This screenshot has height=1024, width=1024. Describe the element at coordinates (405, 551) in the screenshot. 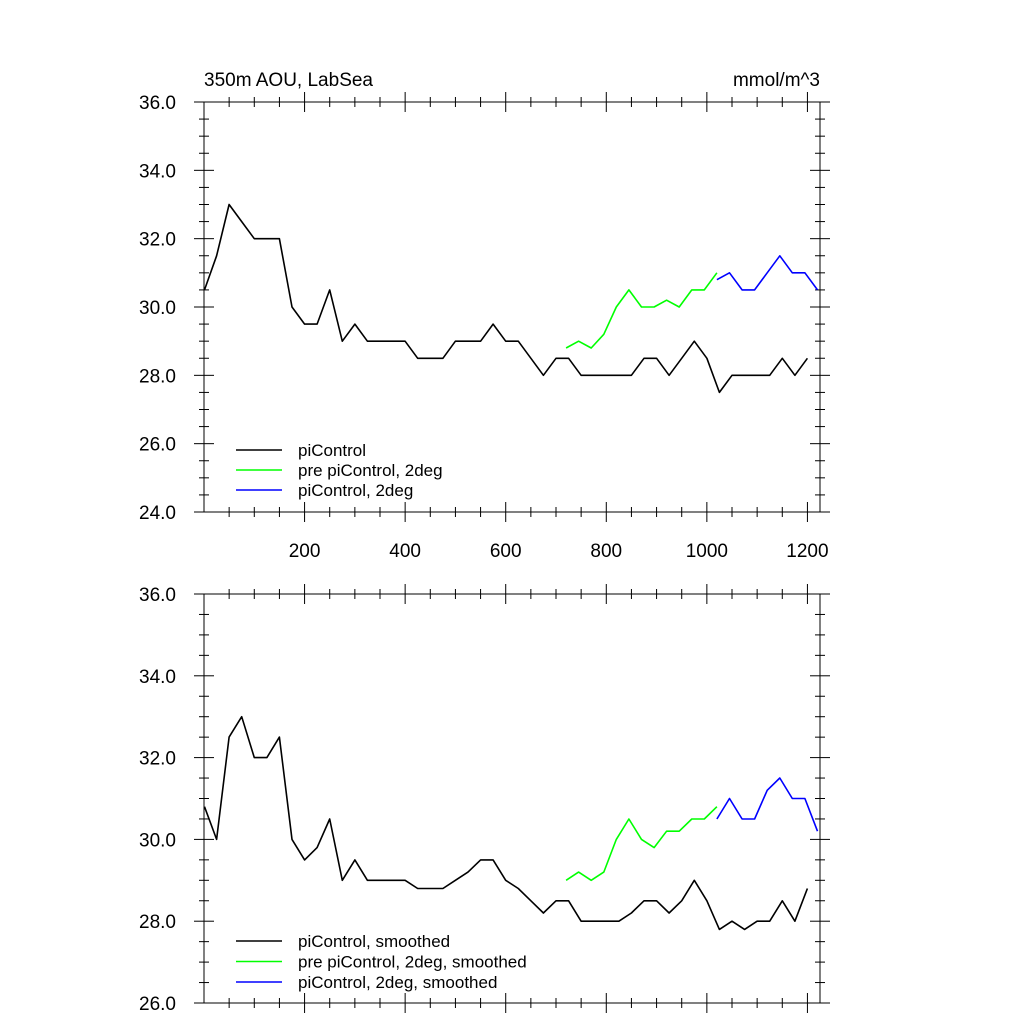

I see `x-tick-label: 400` at that location.